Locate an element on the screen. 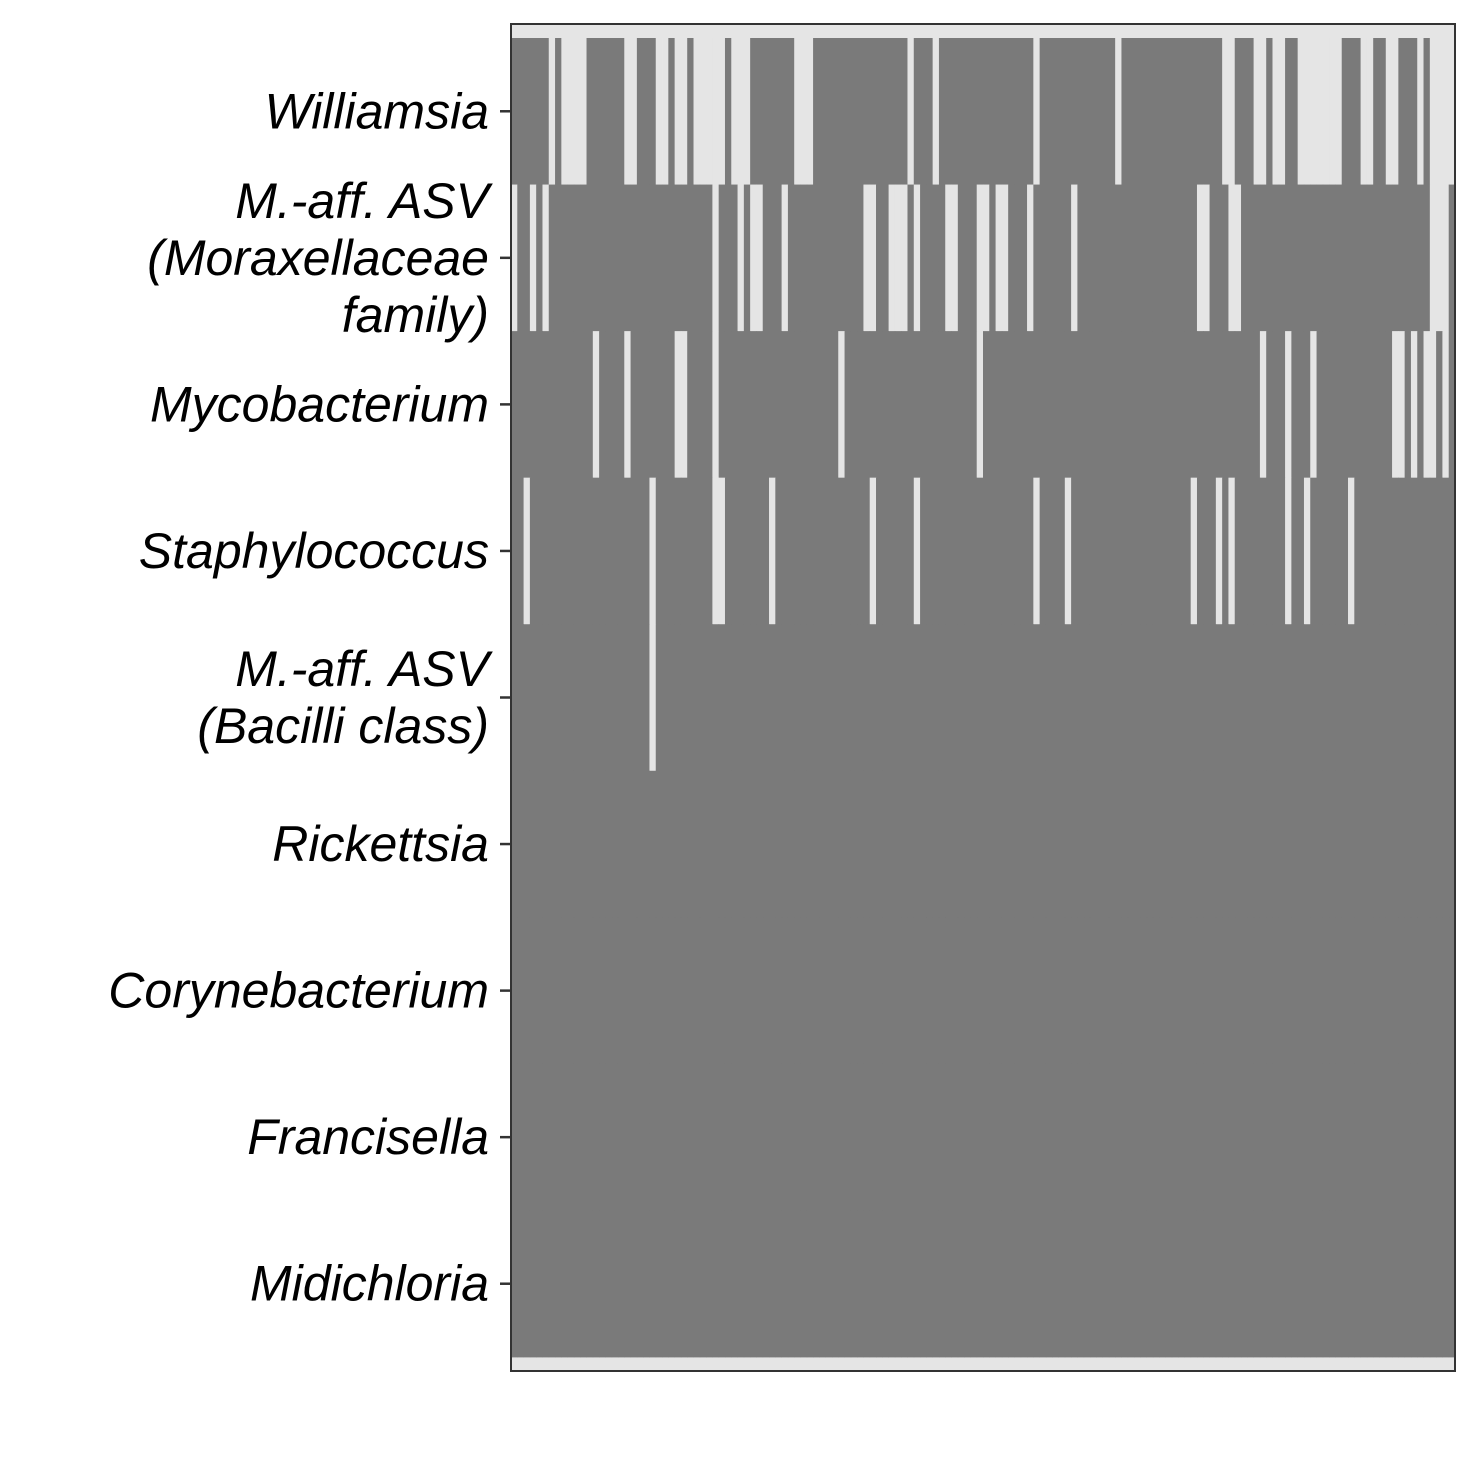 The width and height of the screenshot is (1479, 1461). y-tick-label: Williamsia is located at coordinates (376, 111).